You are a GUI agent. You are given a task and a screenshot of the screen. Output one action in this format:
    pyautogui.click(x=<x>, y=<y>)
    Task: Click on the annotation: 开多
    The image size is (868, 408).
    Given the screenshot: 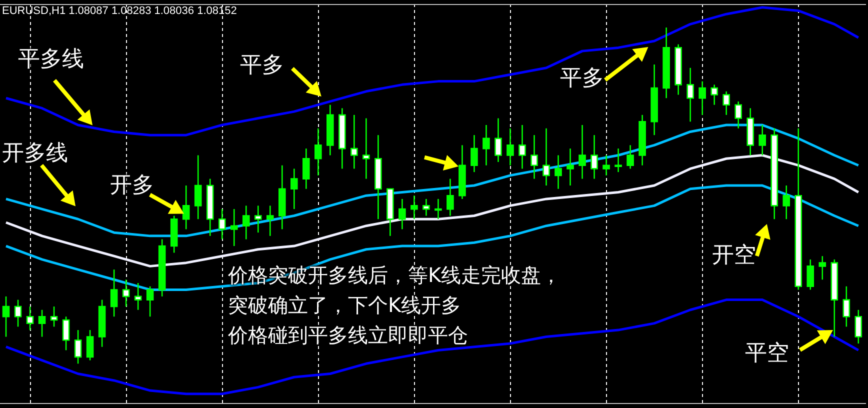 What is the action you would take?
    pyautogui.click(x=132, y=186)
    